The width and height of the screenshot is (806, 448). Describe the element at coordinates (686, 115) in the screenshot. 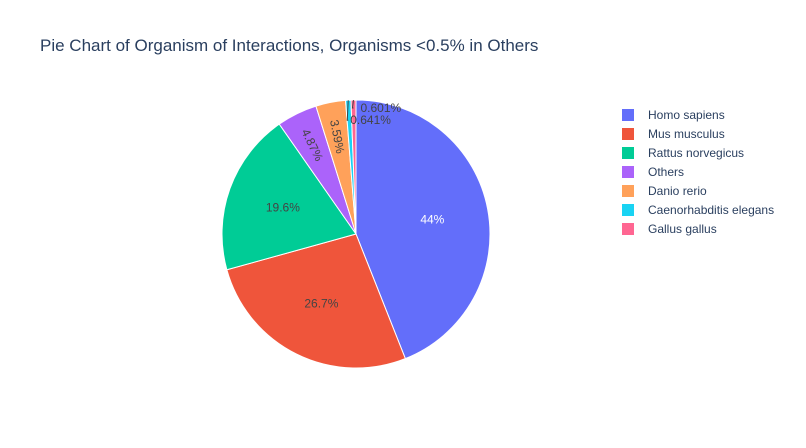

I see `legend-label: Homo sapiens` at that location.